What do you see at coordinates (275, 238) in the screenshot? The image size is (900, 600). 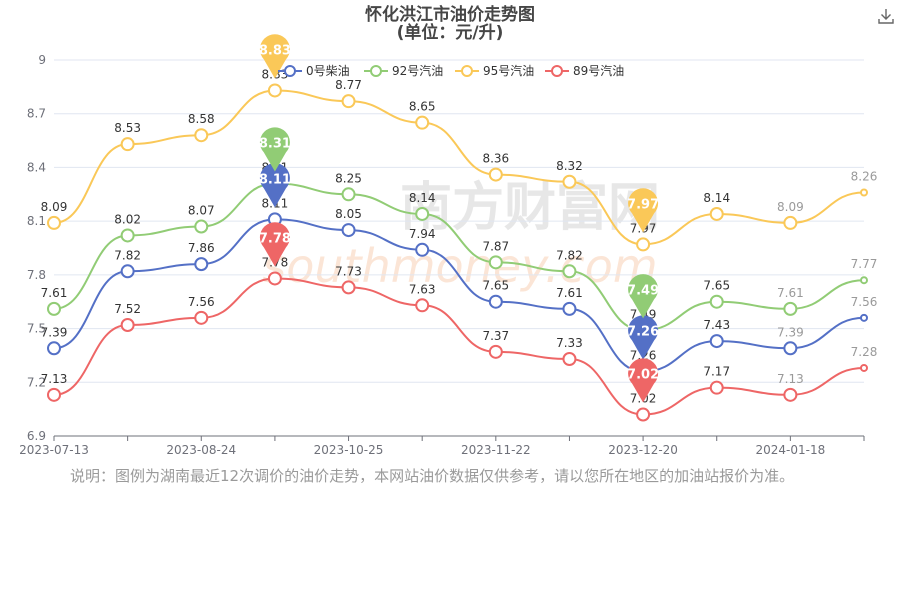 I see `pin-label: 7.78` at bounding box center [275, 238].